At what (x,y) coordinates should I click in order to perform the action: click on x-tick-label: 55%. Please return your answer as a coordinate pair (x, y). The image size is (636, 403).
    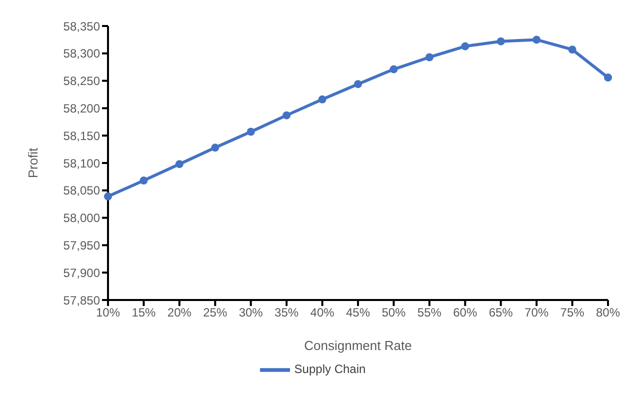
    Looking at the image, I should click on (429, 313).